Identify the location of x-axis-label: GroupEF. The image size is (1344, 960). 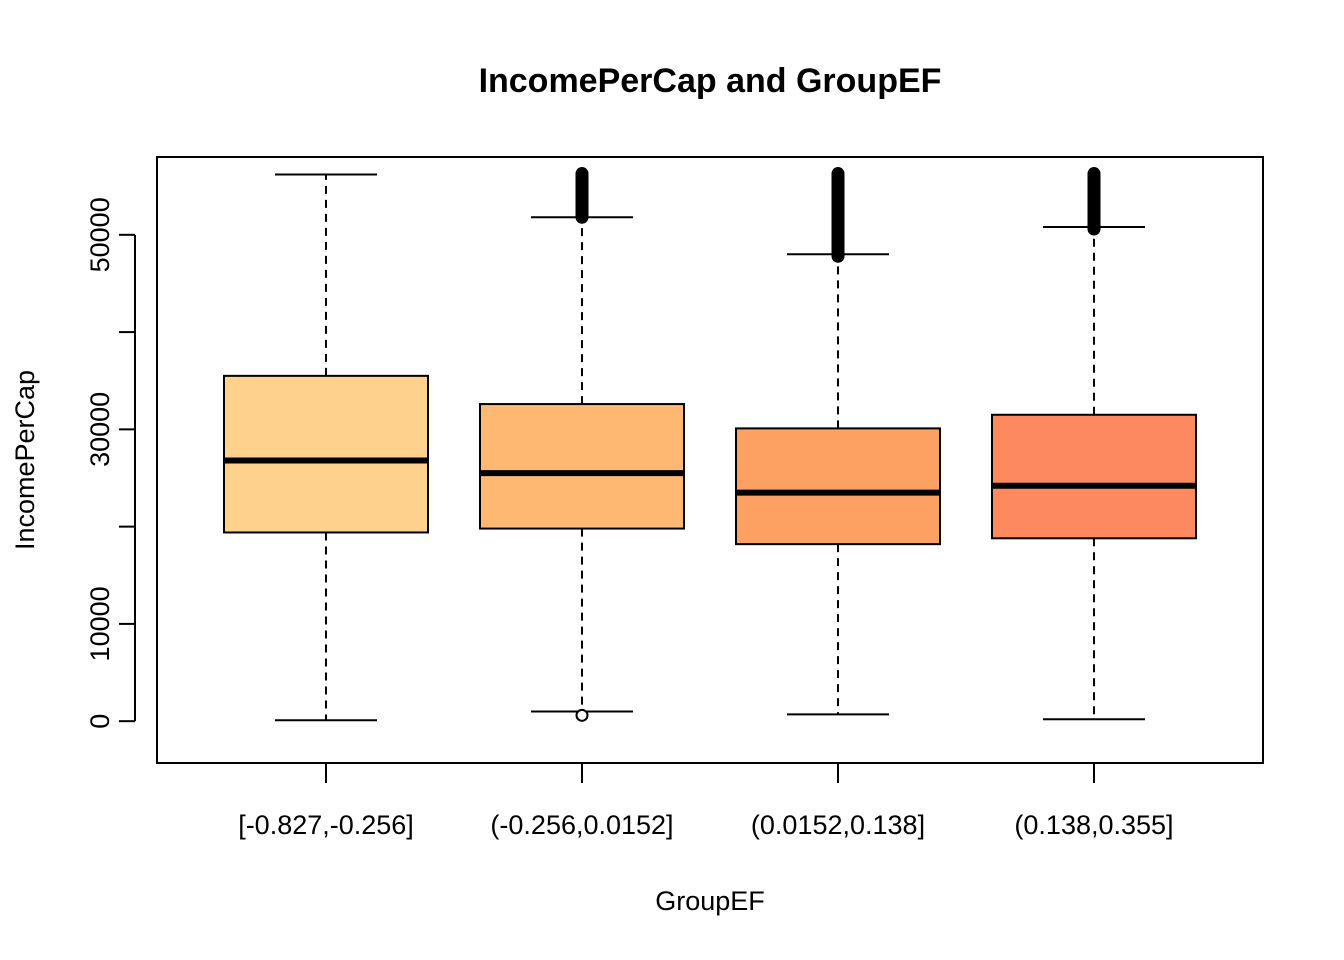
(710, 901).